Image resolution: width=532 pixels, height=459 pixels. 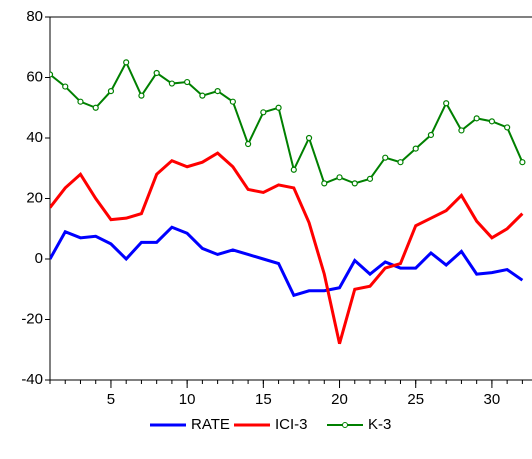 What do you see at coordinates (345, 425) in the screenshot?
I see `legend-marker` at bounding box center [345, 425].